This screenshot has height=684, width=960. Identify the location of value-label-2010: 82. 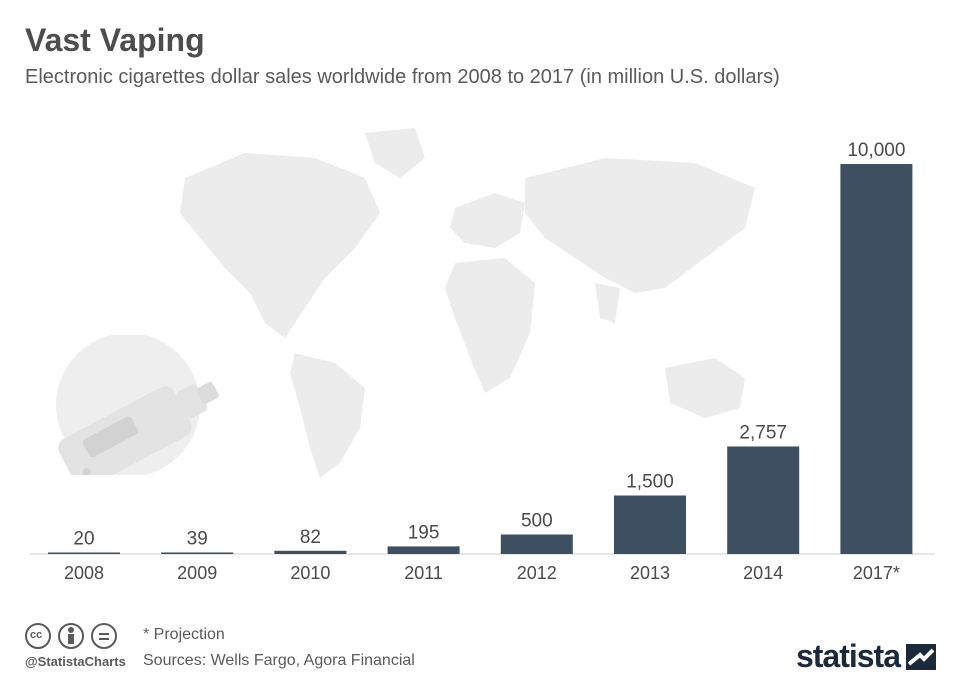
(310, 537).